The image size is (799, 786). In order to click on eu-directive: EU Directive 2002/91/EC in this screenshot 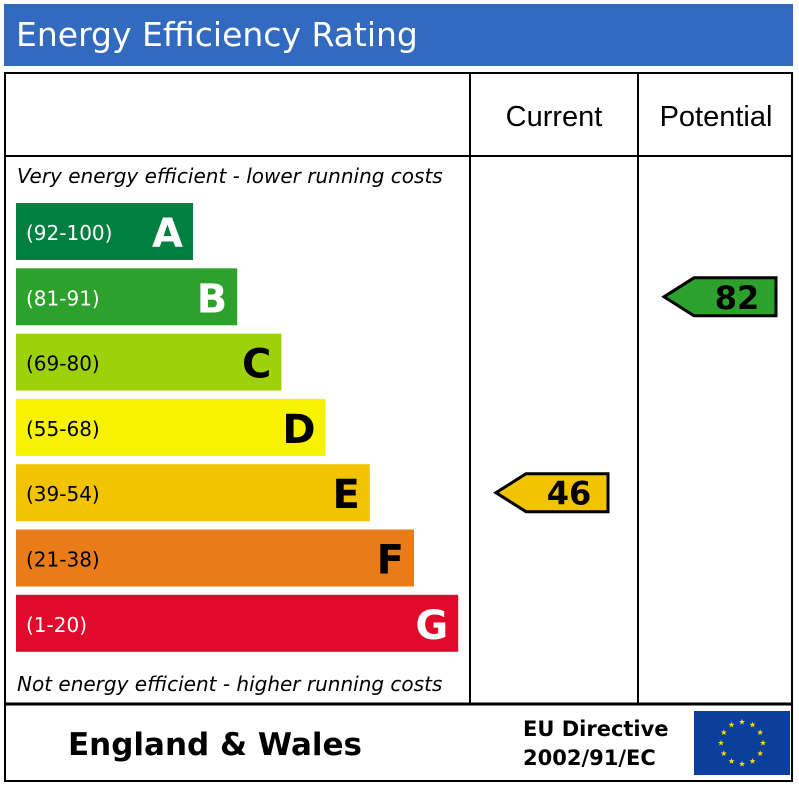, I will do `click(596, 744)`.